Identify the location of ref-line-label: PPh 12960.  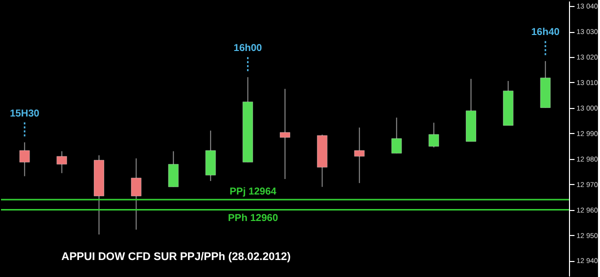
(253, 218).